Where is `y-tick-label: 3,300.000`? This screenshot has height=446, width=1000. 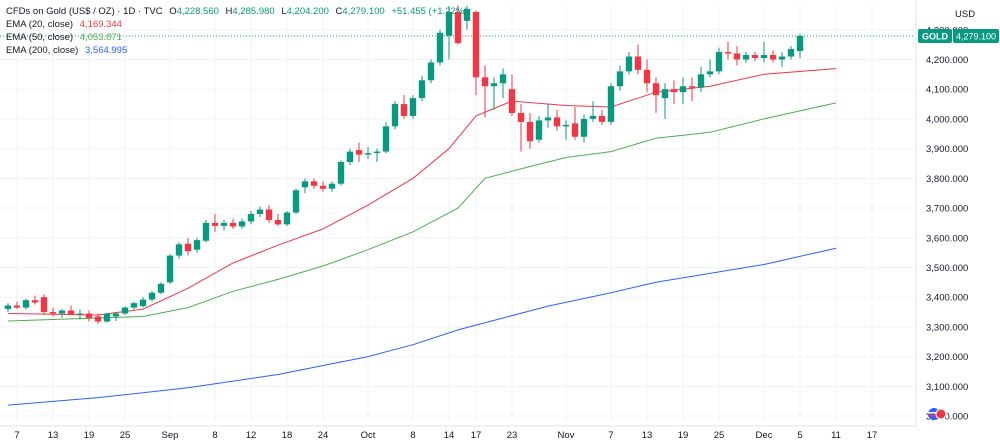 y-tick-label: 3,300.000 is located at coordinates (947, 327).